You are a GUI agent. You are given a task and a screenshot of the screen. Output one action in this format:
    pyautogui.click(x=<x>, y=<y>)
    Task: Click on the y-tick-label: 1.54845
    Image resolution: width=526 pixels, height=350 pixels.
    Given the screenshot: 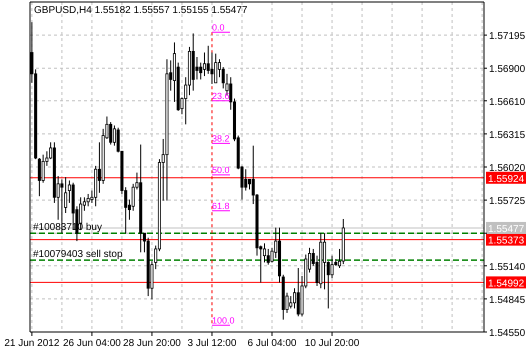 What is the action you would take?
    pyautogui.click(x=507, y=300)
    